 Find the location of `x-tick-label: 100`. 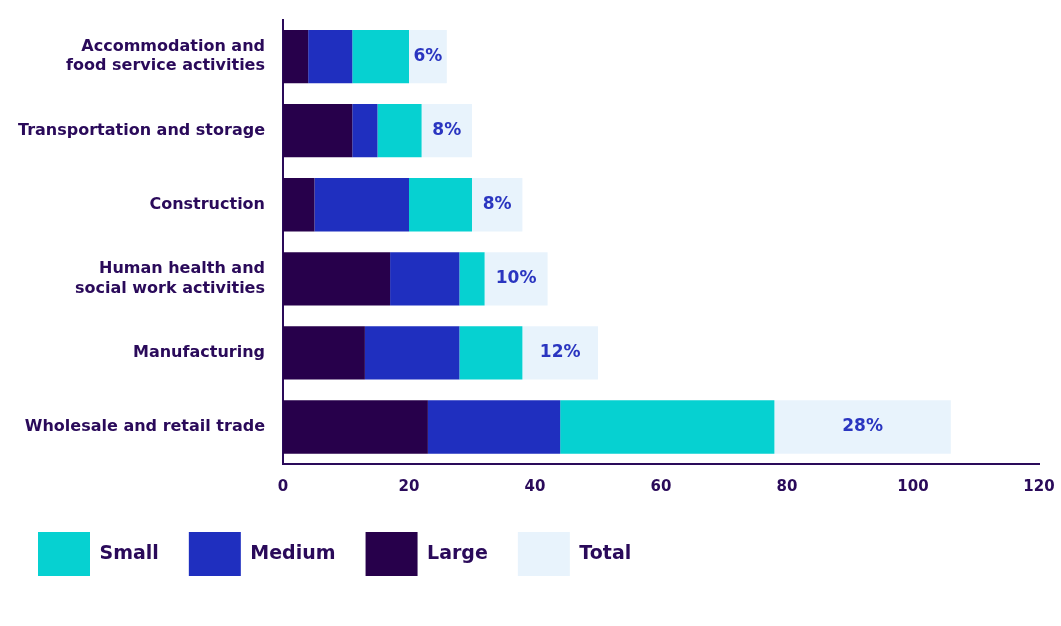

x-tick-label: 100 is located at coordinates (913, 485).